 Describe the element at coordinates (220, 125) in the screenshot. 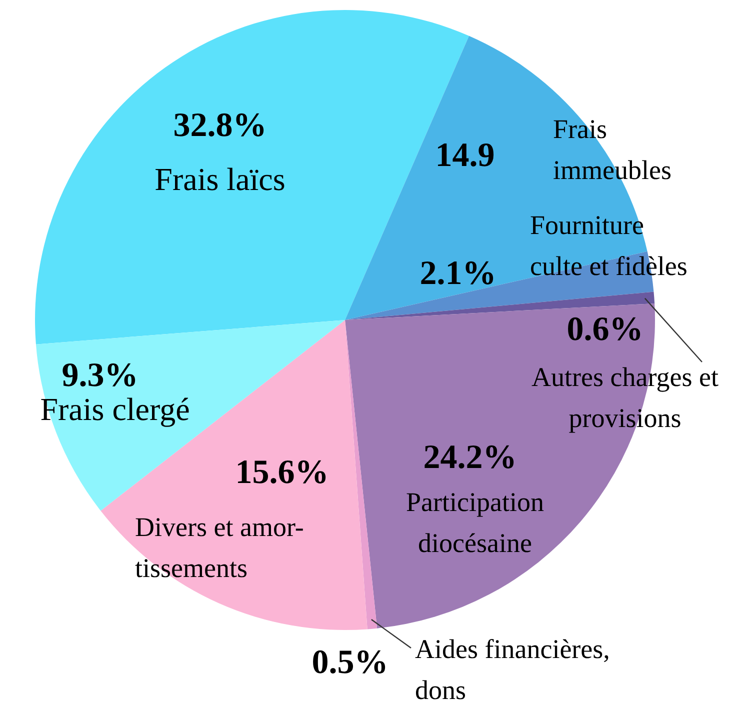

I see `data-label: 32.8%` at that location.